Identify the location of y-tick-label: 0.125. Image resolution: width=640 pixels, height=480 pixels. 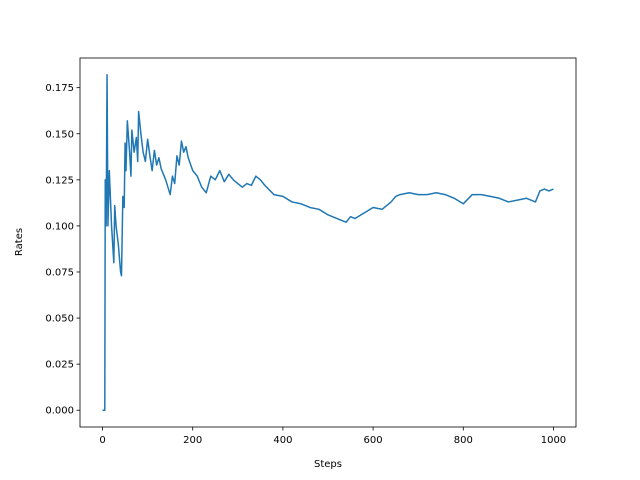
(59, 180).